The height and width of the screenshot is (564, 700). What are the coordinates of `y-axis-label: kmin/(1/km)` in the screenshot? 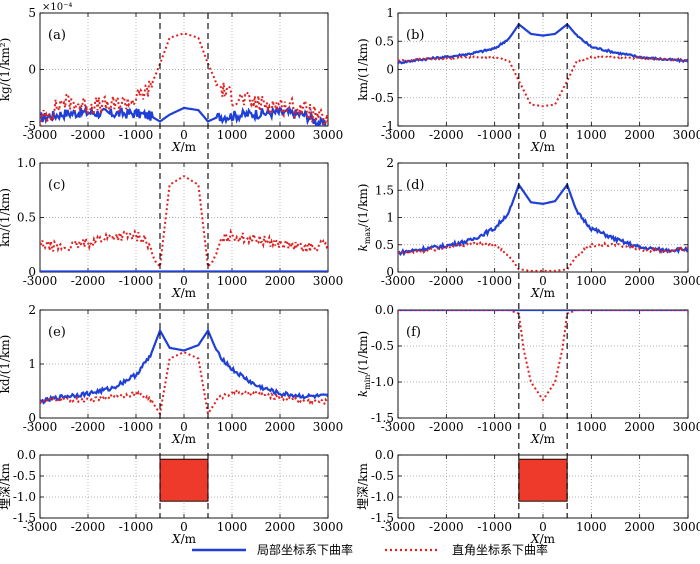 It's located at (364, 364).